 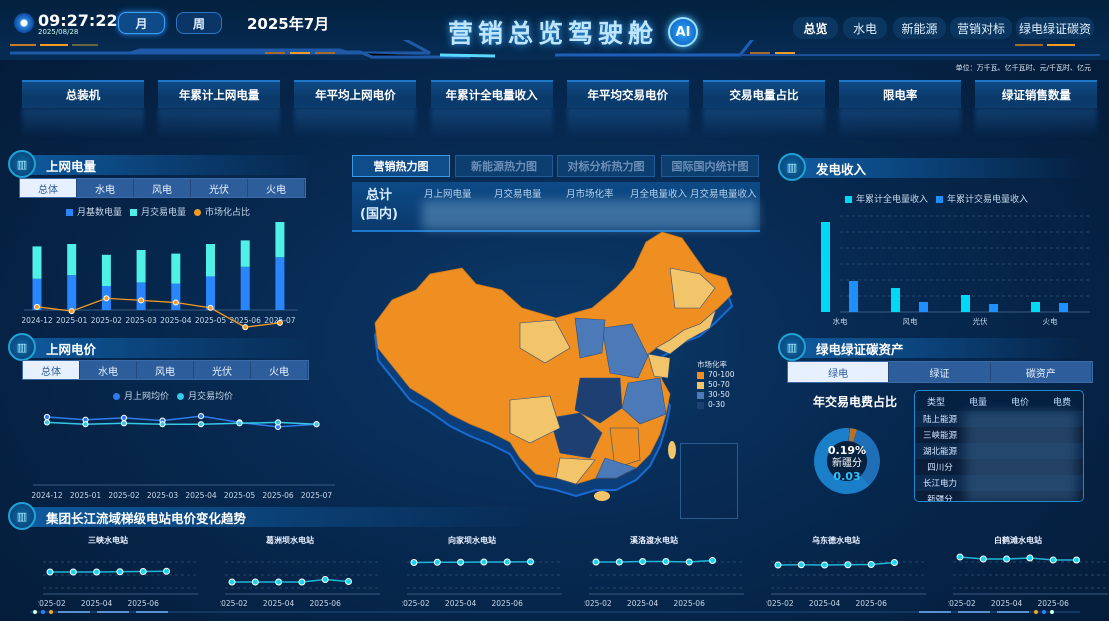 What do you see at coordinates (764, 94) in the screenshot?
I see `kpi-card: 交易电量占比` at bounding box center [764, 94].